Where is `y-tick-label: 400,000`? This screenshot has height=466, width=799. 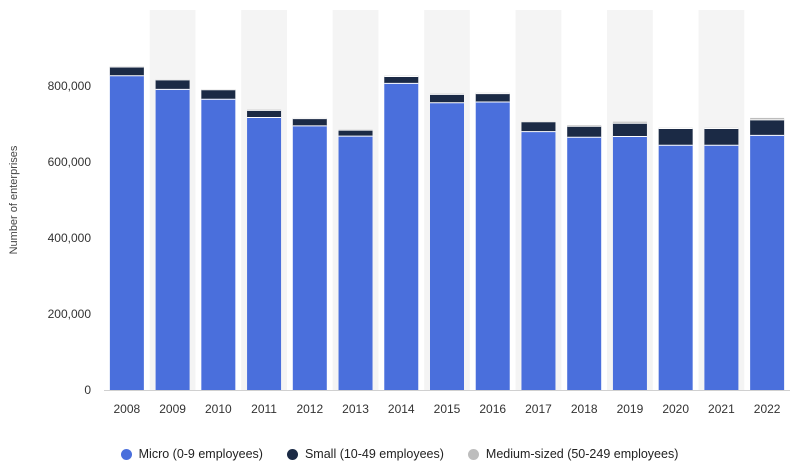 y-tick-label: 400,000 is located at coordinates (70, 238).